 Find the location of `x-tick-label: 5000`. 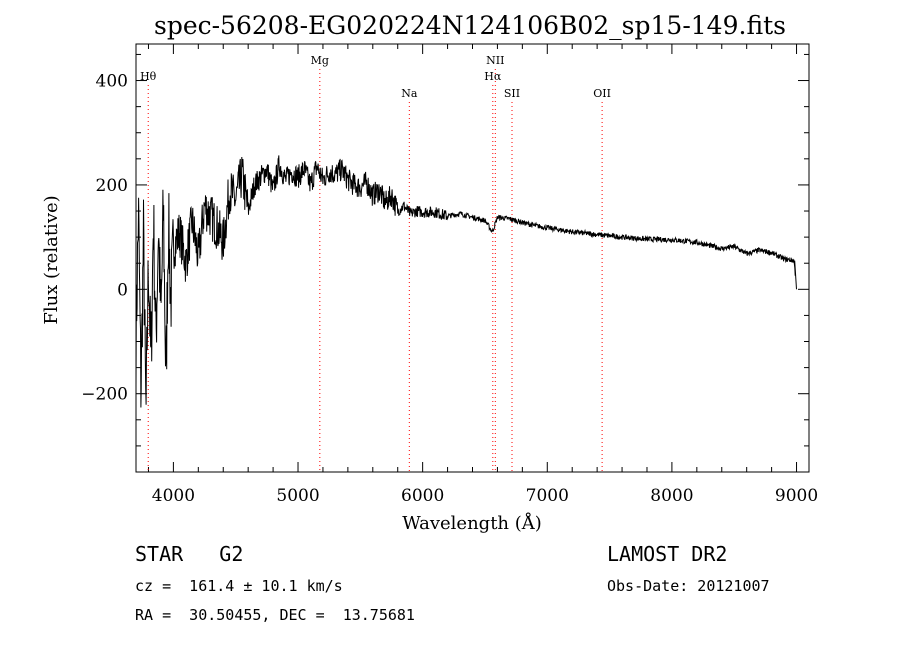

x-tick-label: 5000 is located at coordinates (297, 496).